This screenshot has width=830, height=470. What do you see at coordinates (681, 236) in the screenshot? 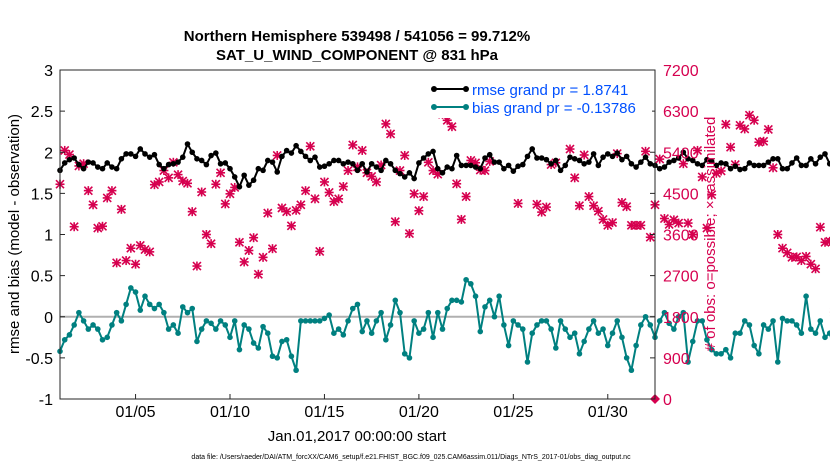
I see `y-tick-label-right: 3600` at bounding box center [681, 236].